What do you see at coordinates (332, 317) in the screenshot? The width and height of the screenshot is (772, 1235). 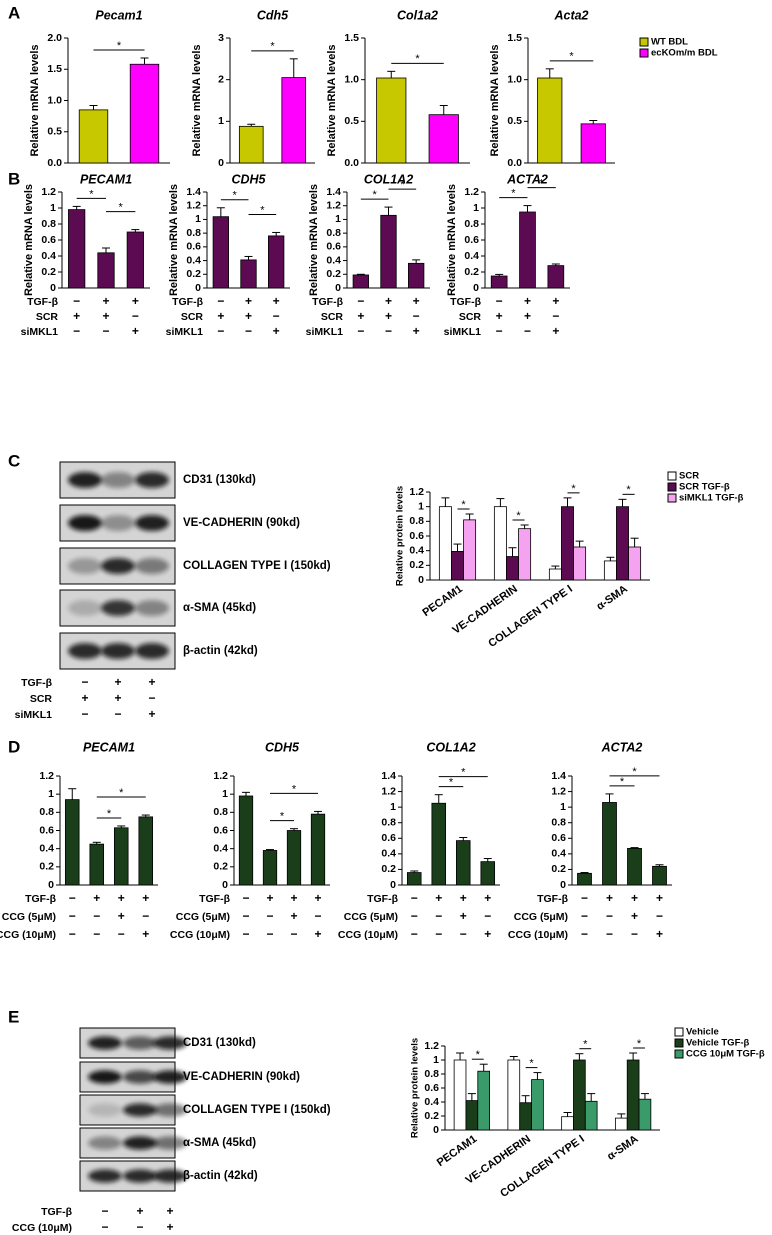 I see `condition-name: SCR` at bounding box center [332, 317].